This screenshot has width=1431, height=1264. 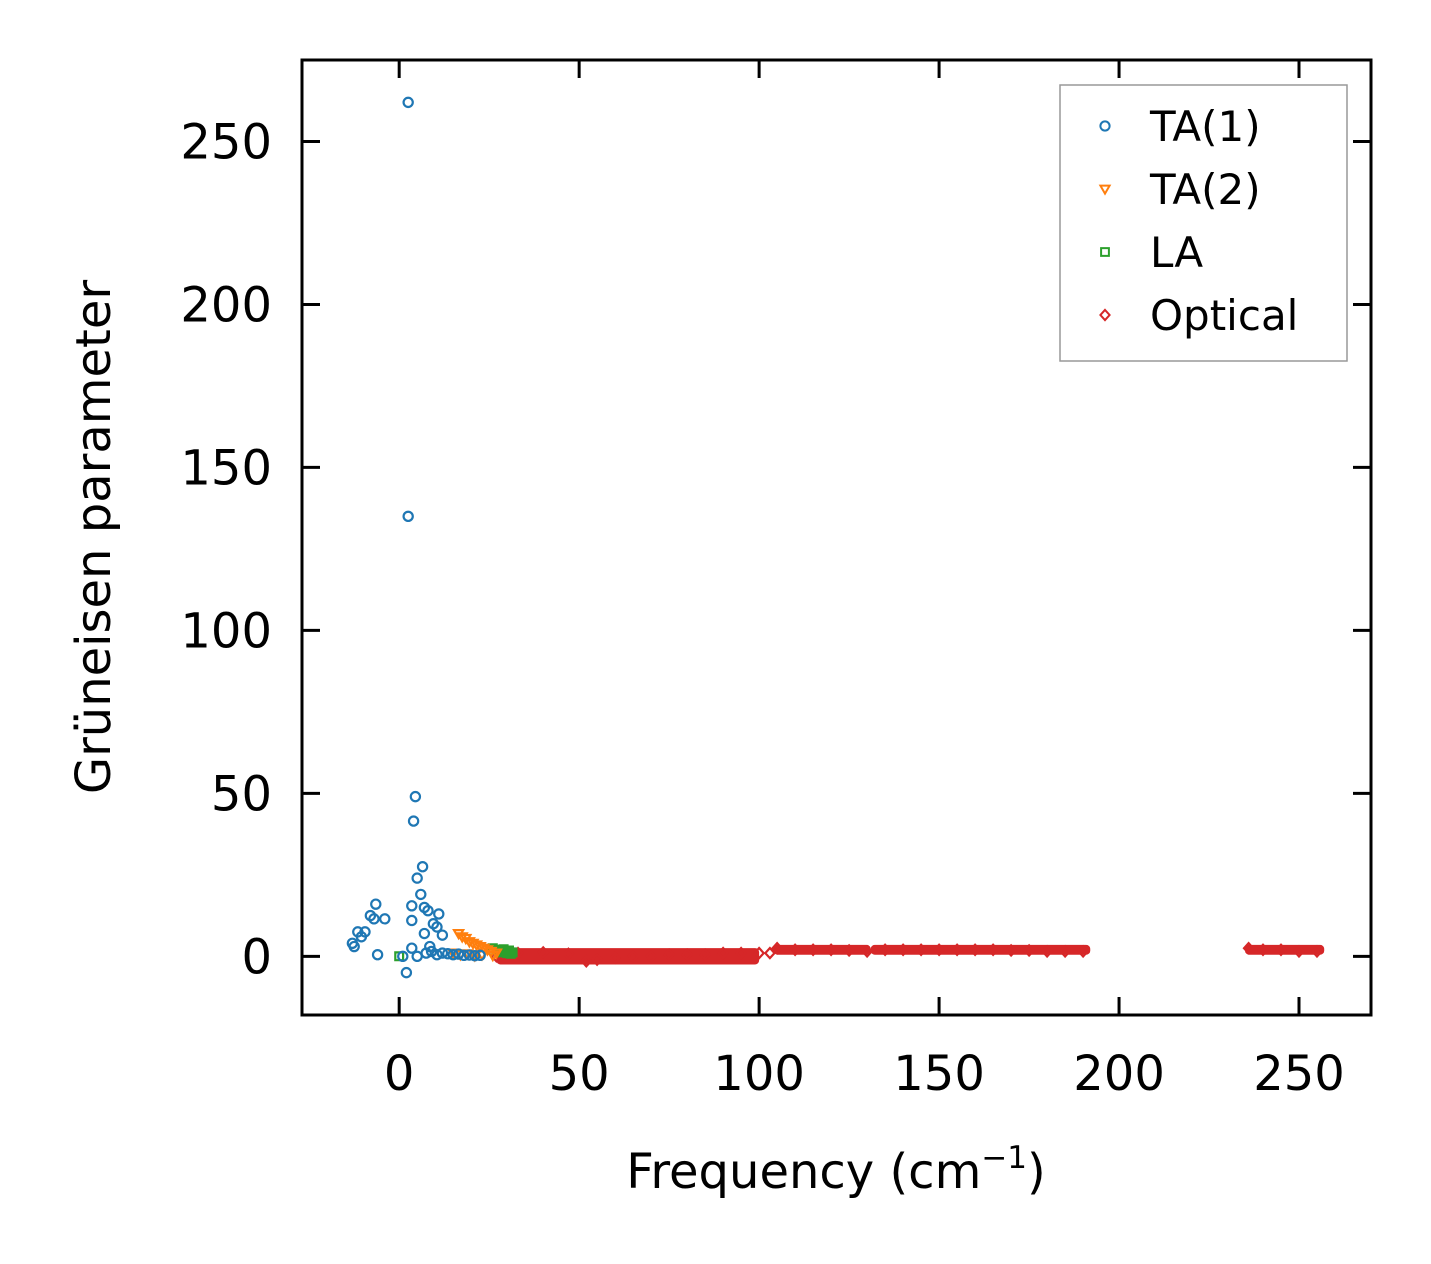 I want to click on y-tick-label: 0, so click(x=256, y=957).